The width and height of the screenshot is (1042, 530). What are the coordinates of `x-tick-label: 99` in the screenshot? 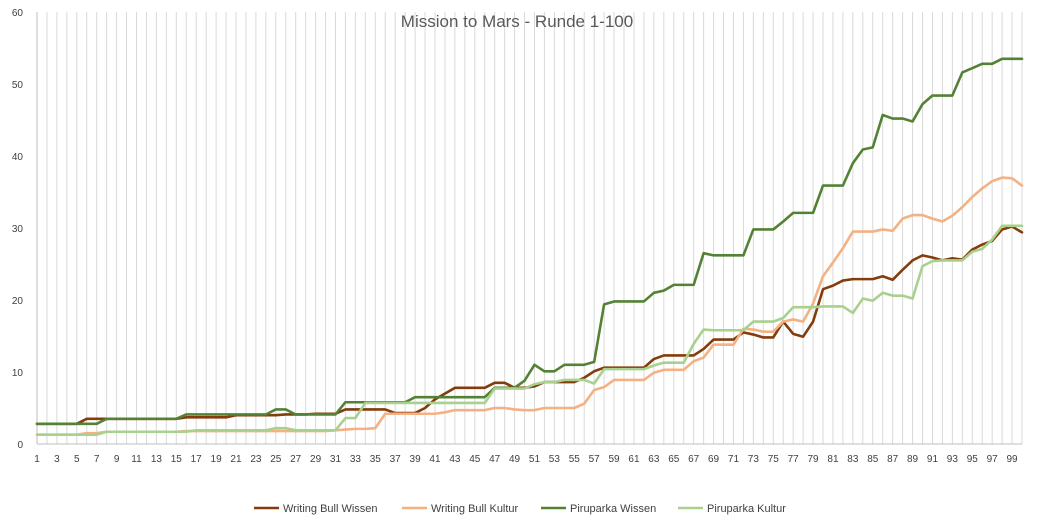 It's located at (1012, 459).